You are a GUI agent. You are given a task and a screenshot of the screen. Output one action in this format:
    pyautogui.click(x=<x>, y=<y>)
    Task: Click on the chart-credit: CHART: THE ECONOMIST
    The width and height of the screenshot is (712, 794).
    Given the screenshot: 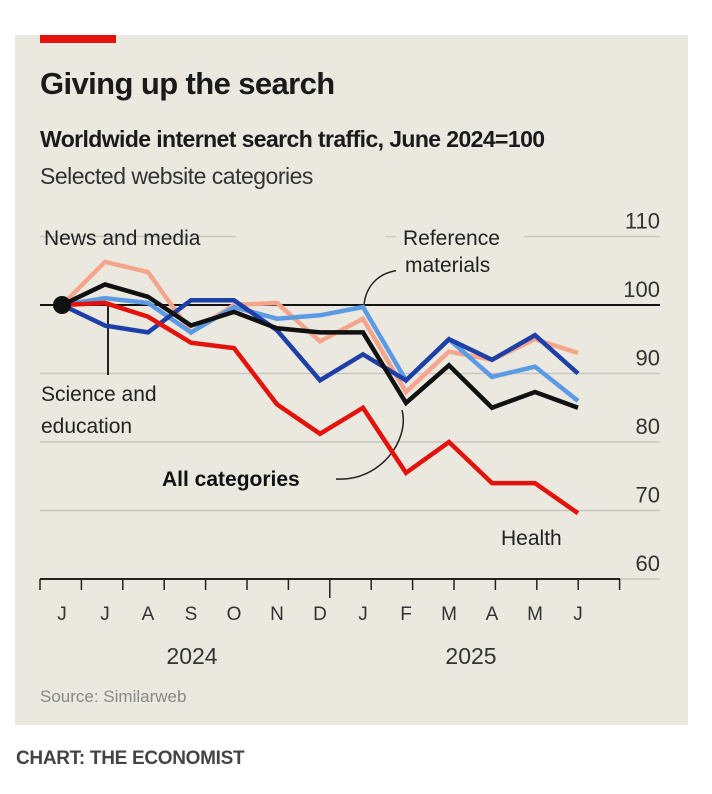 What is the action you would take?
    pyautogui.click(x=130, y=758)
    